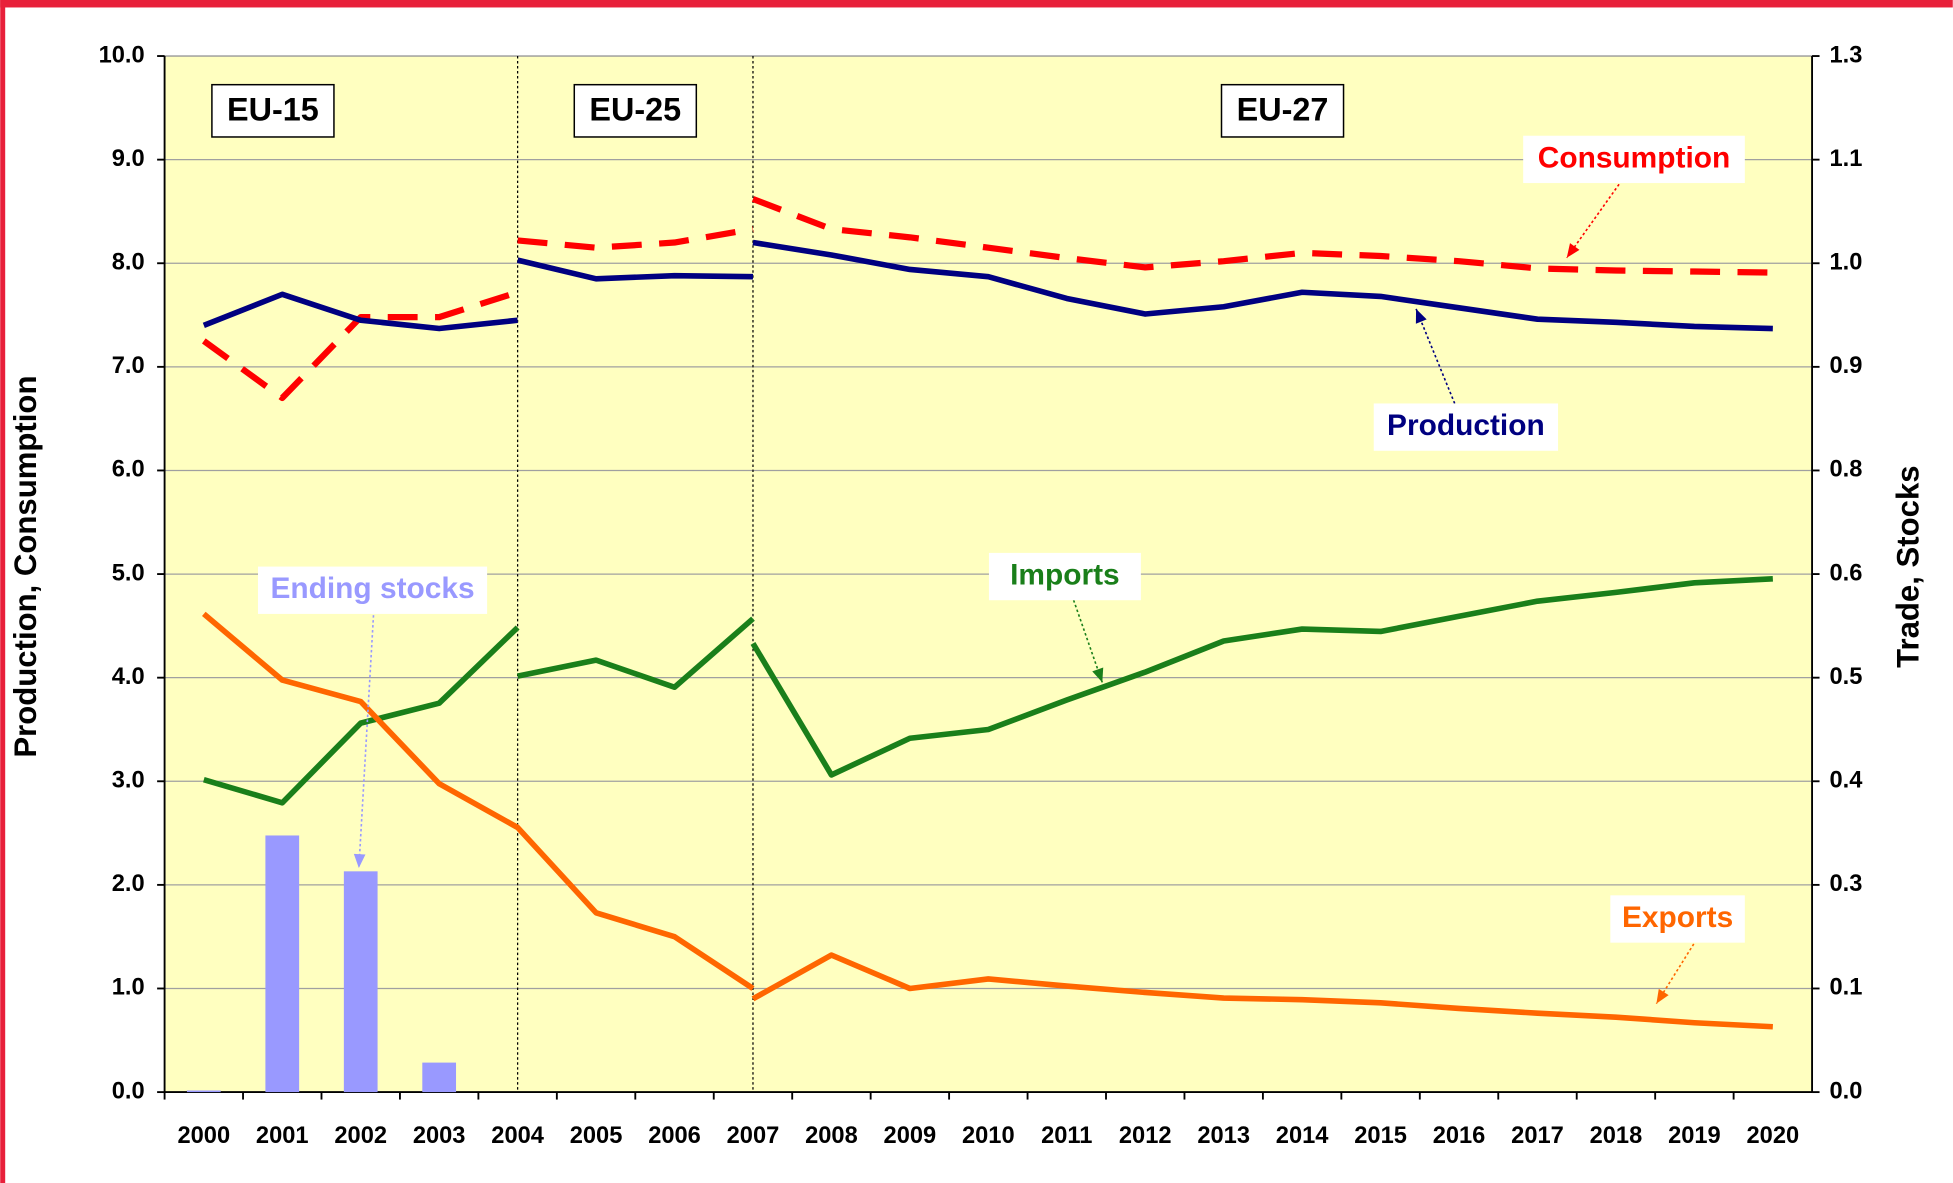 This screenshot has width=1953, height=1183. I want to click on y-tick-label: 3.0, so click(128, 781).